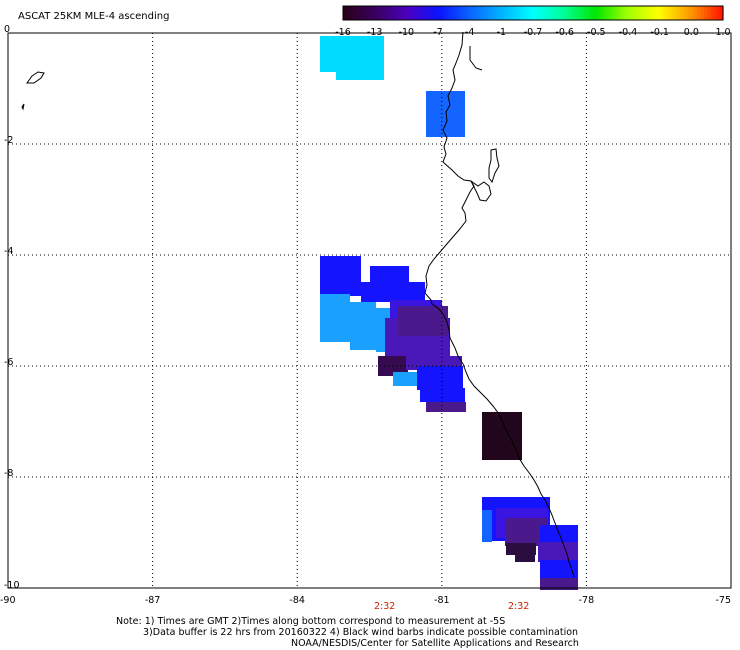 This screenshot has width=740, height=650. I want to click on x-tick-label: -81, so click(442, 600).